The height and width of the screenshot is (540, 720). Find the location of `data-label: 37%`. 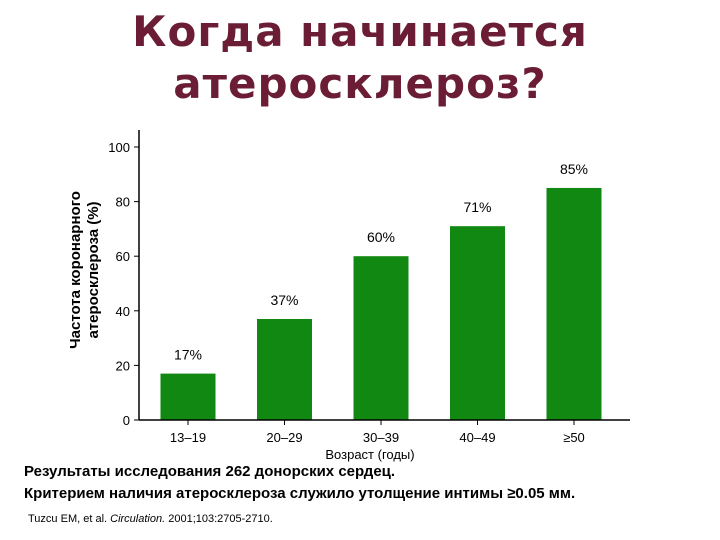

data-label: 37% is located at coordinates (284, 300).